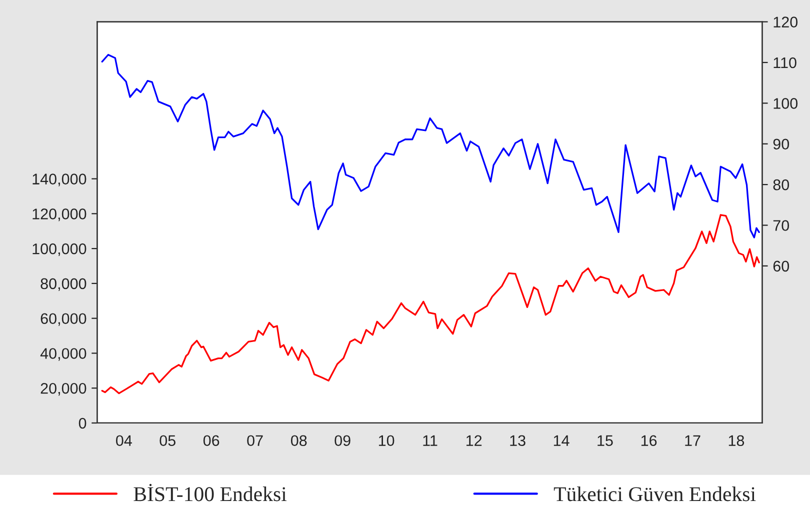 The image size is (810, 519). Describe the element at coordinates (562, 440) in the screenshot. I see `x-tick-label: 14` at that location.